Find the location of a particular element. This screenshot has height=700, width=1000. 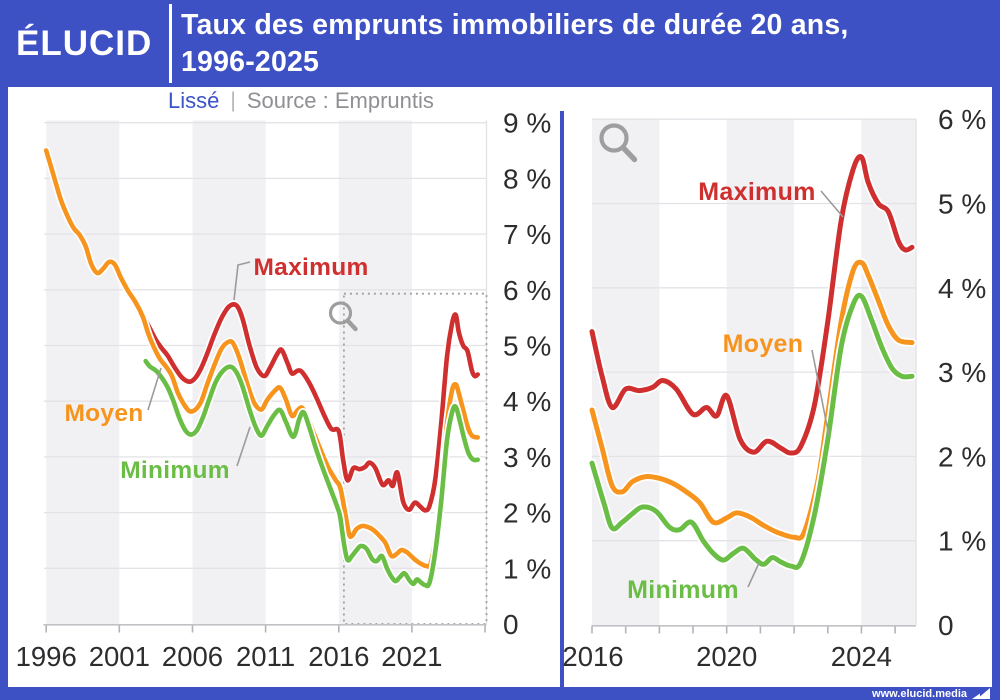

footer-url: www.elucid.media is located at coordinates (919, 693).